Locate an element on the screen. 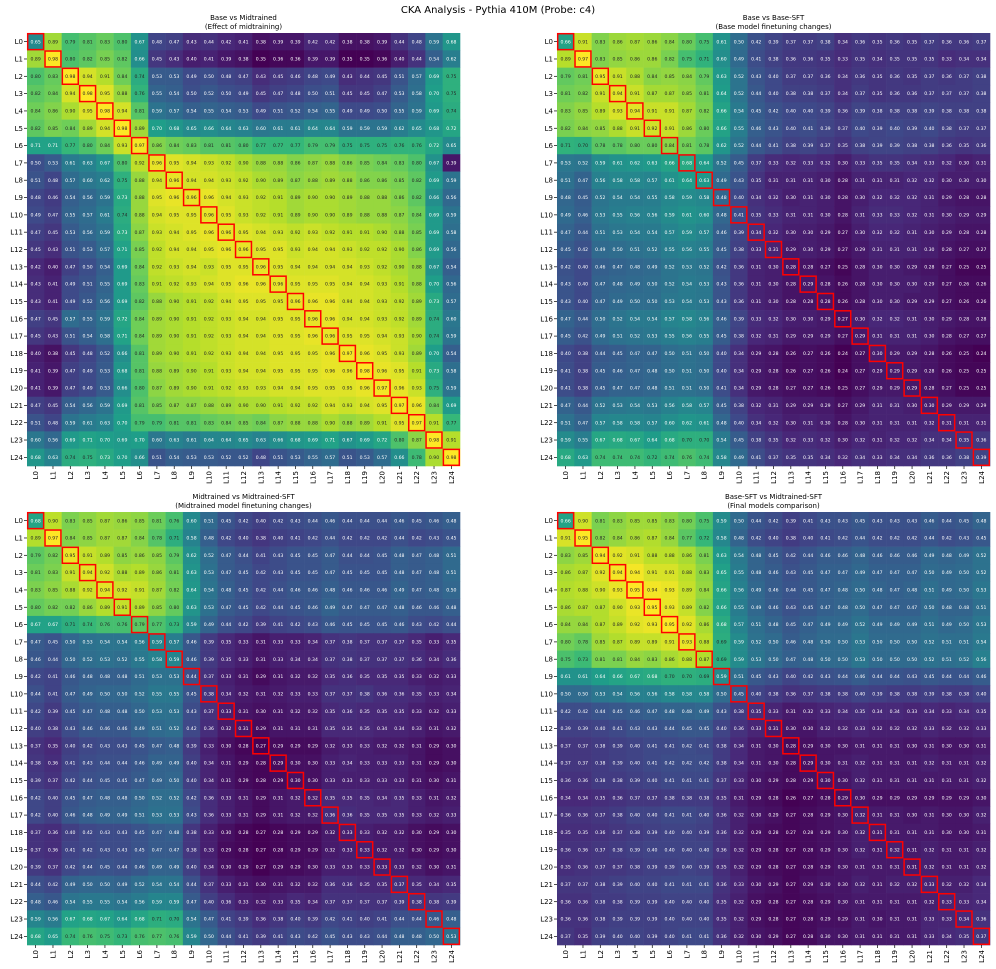 The image size is (996, 969). cell-value-label: 0.74 is located at coordinates (451, 112).